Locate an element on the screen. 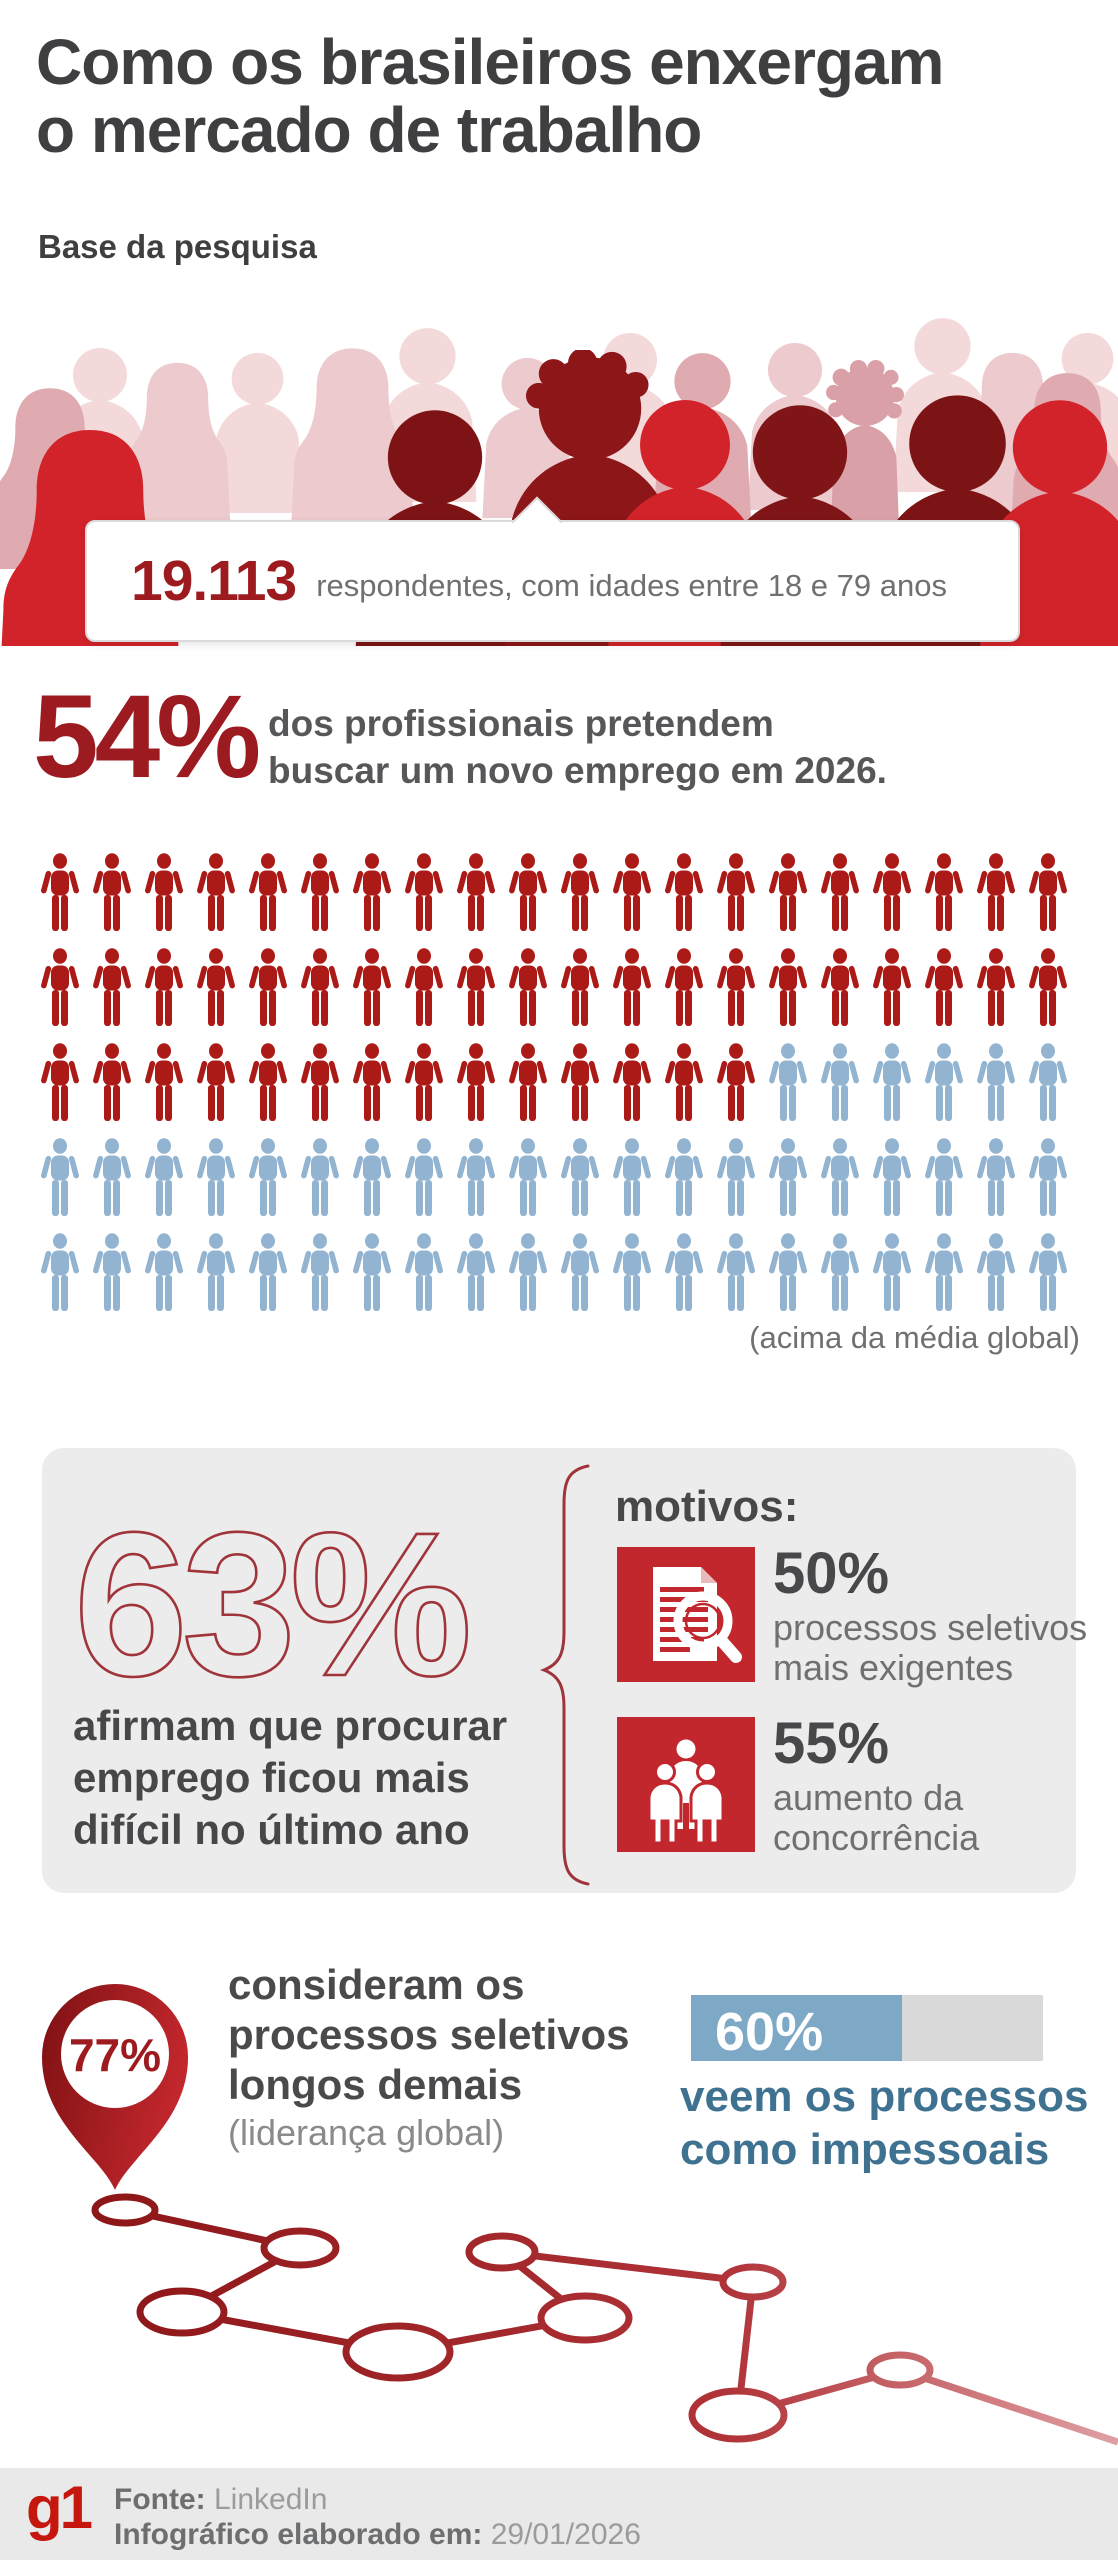 This screenshot has height=2560, width=1118. reason-1-line1: processos seletivos is located at coordinates (930, 1627).